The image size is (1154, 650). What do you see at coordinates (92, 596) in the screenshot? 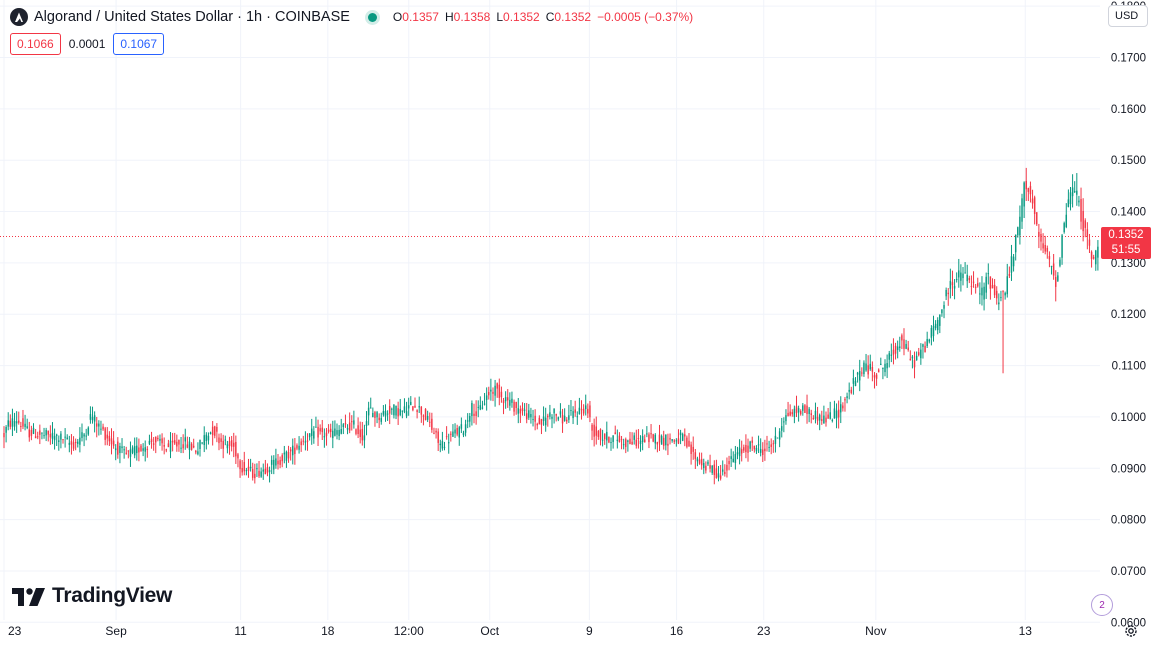
I see `tradingview-logo: TradingView` at bounding box center [92, 596].